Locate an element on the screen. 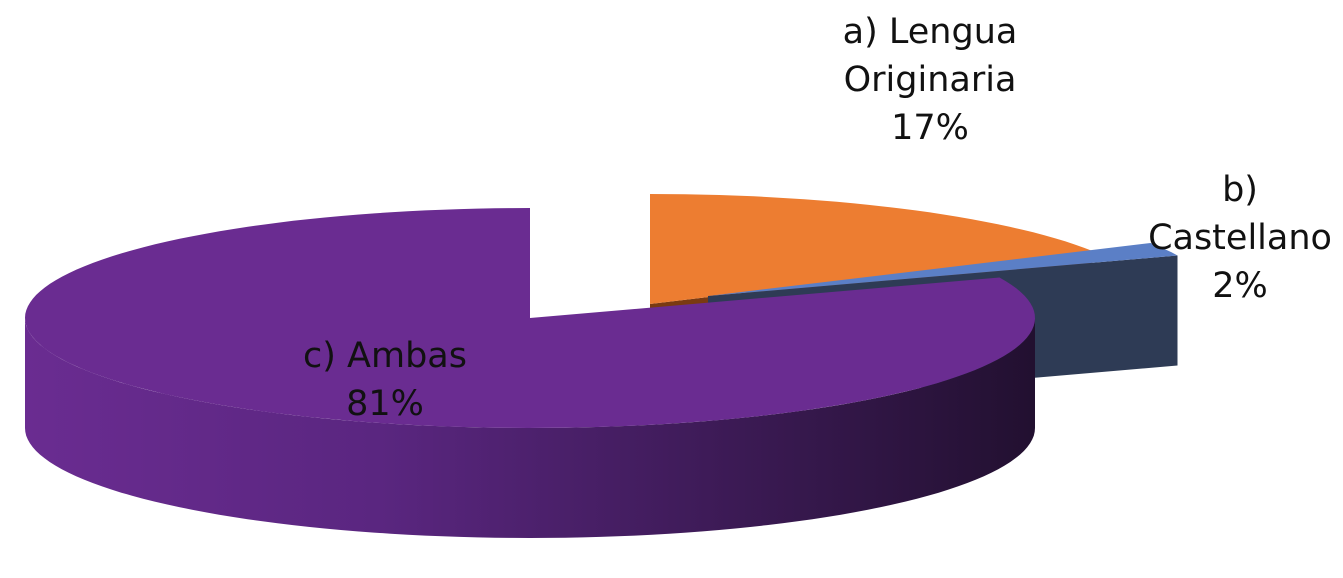 This screenshot has height=578, width=1343. data-label: b) Castellano 2% is located at coordinates (1235, 238).